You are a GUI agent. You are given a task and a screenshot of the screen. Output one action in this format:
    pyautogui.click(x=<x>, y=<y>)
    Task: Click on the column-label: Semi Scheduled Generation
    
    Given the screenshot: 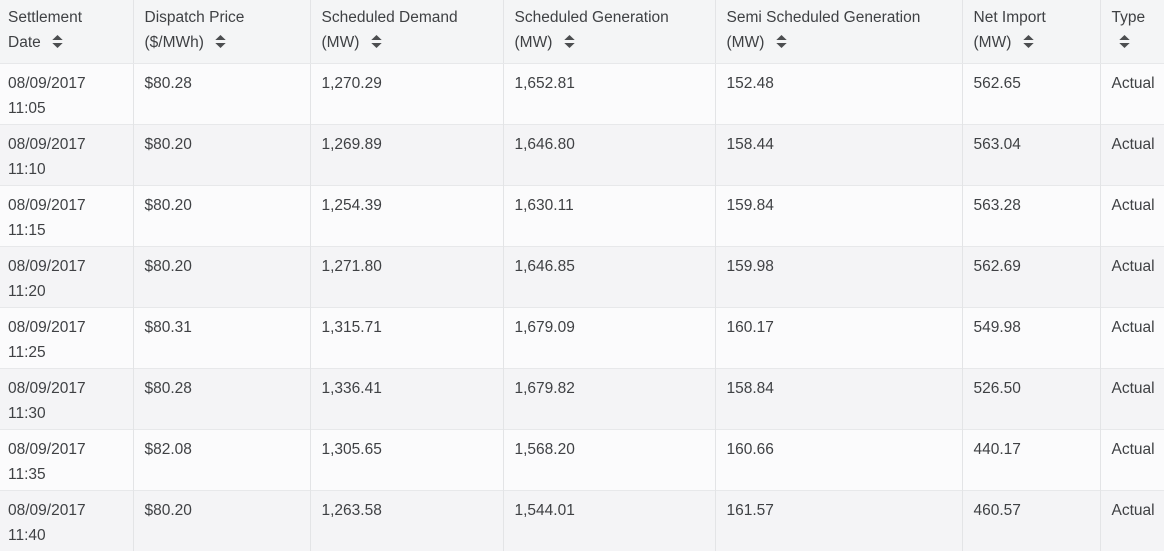 What is the action you would take?
    pyautogui.click(x=823, y=17)
    